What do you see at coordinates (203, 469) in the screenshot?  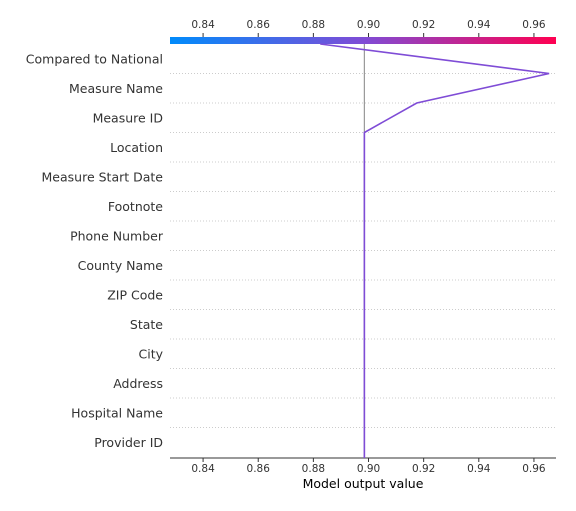 I see `bottom-tick-label: 0.84` at bounding box center [203, 469].